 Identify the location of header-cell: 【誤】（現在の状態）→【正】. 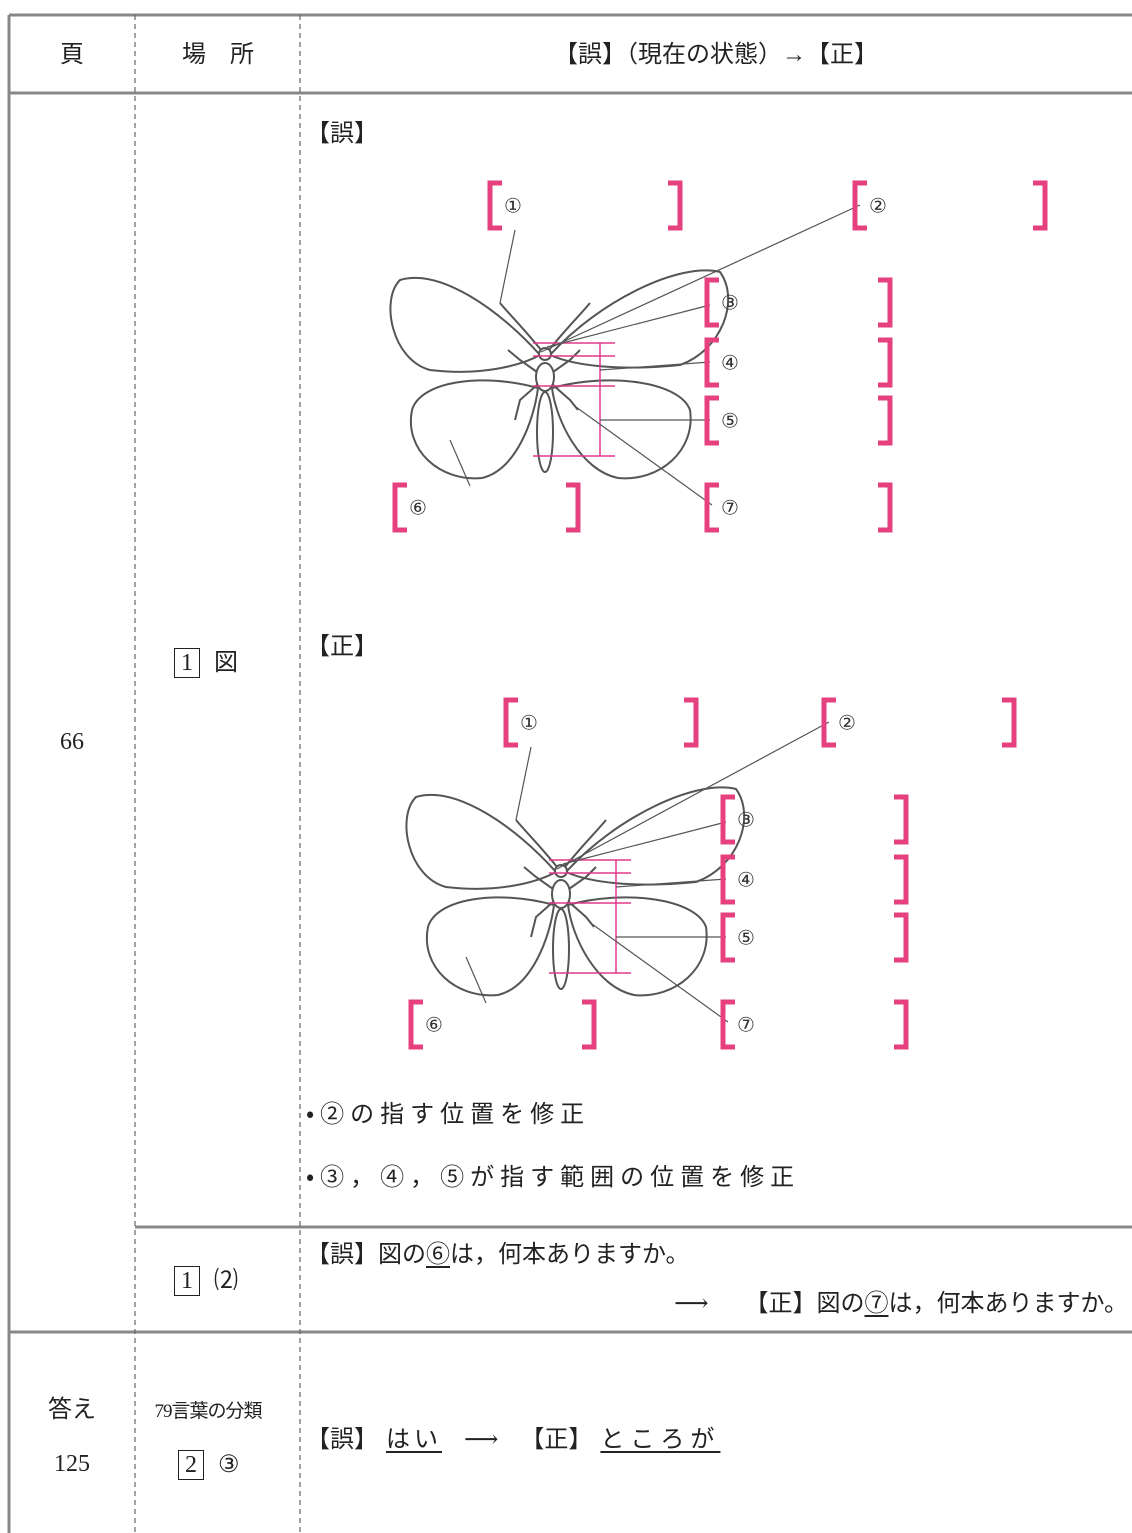
(716, 55).